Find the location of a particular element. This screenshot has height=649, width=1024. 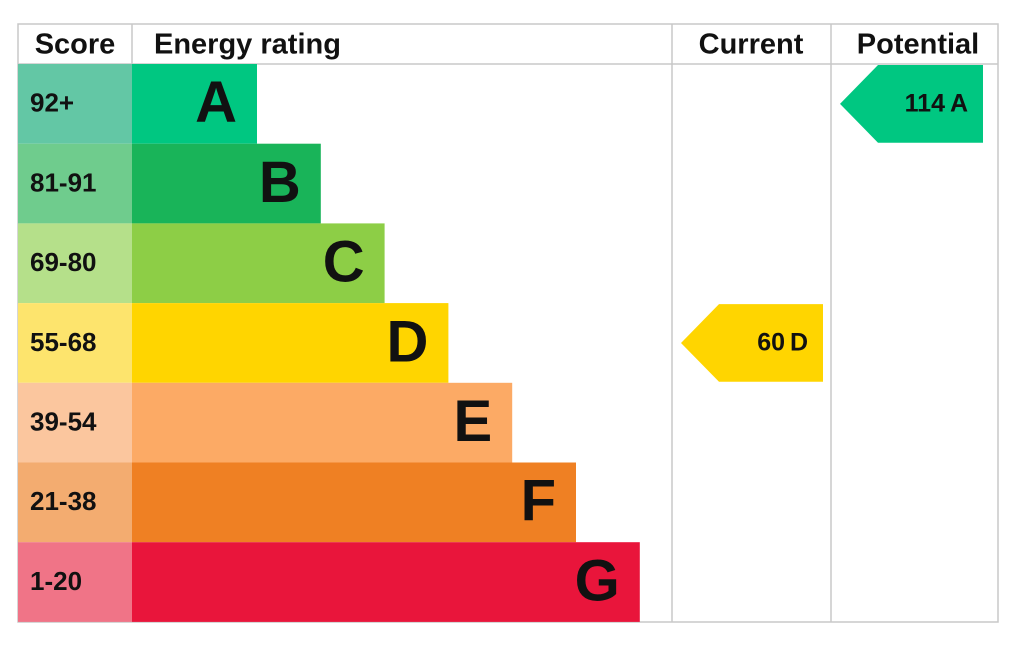

score-range: 81-91 is located at coordinates (63, 182).